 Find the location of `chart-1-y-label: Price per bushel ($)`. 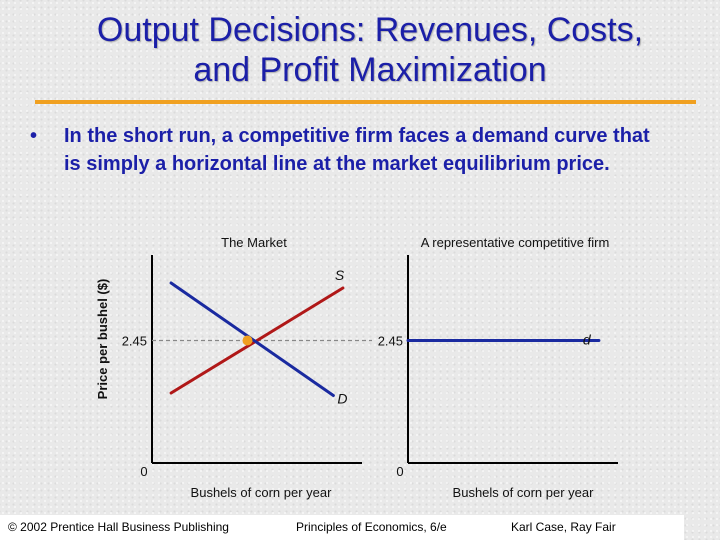

chart-1-y-label: Price per bushel ($) is located at coordinates (102, 339).